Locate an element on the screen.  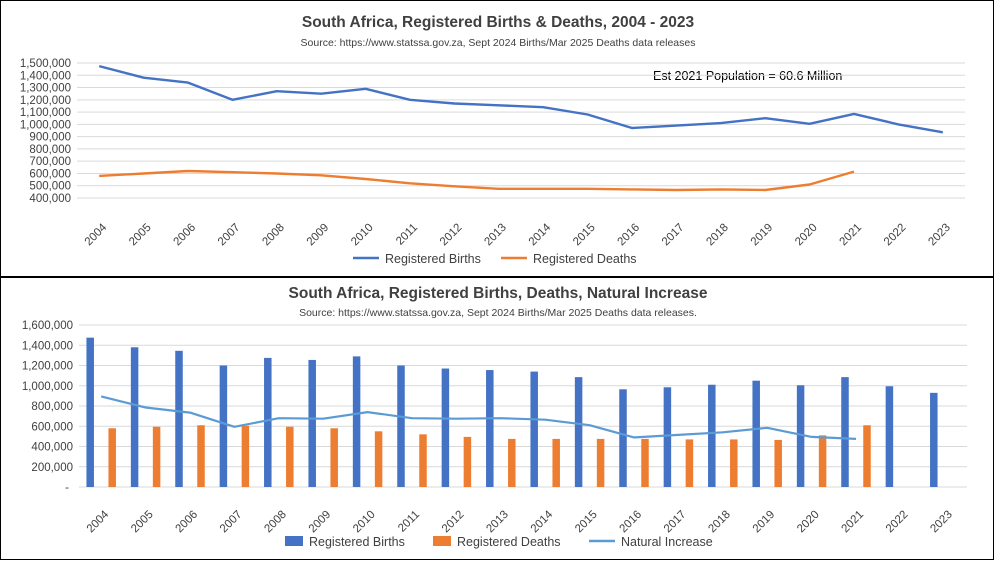
y-tick-label: 1,300,000 is located at coordinates (45, 89).